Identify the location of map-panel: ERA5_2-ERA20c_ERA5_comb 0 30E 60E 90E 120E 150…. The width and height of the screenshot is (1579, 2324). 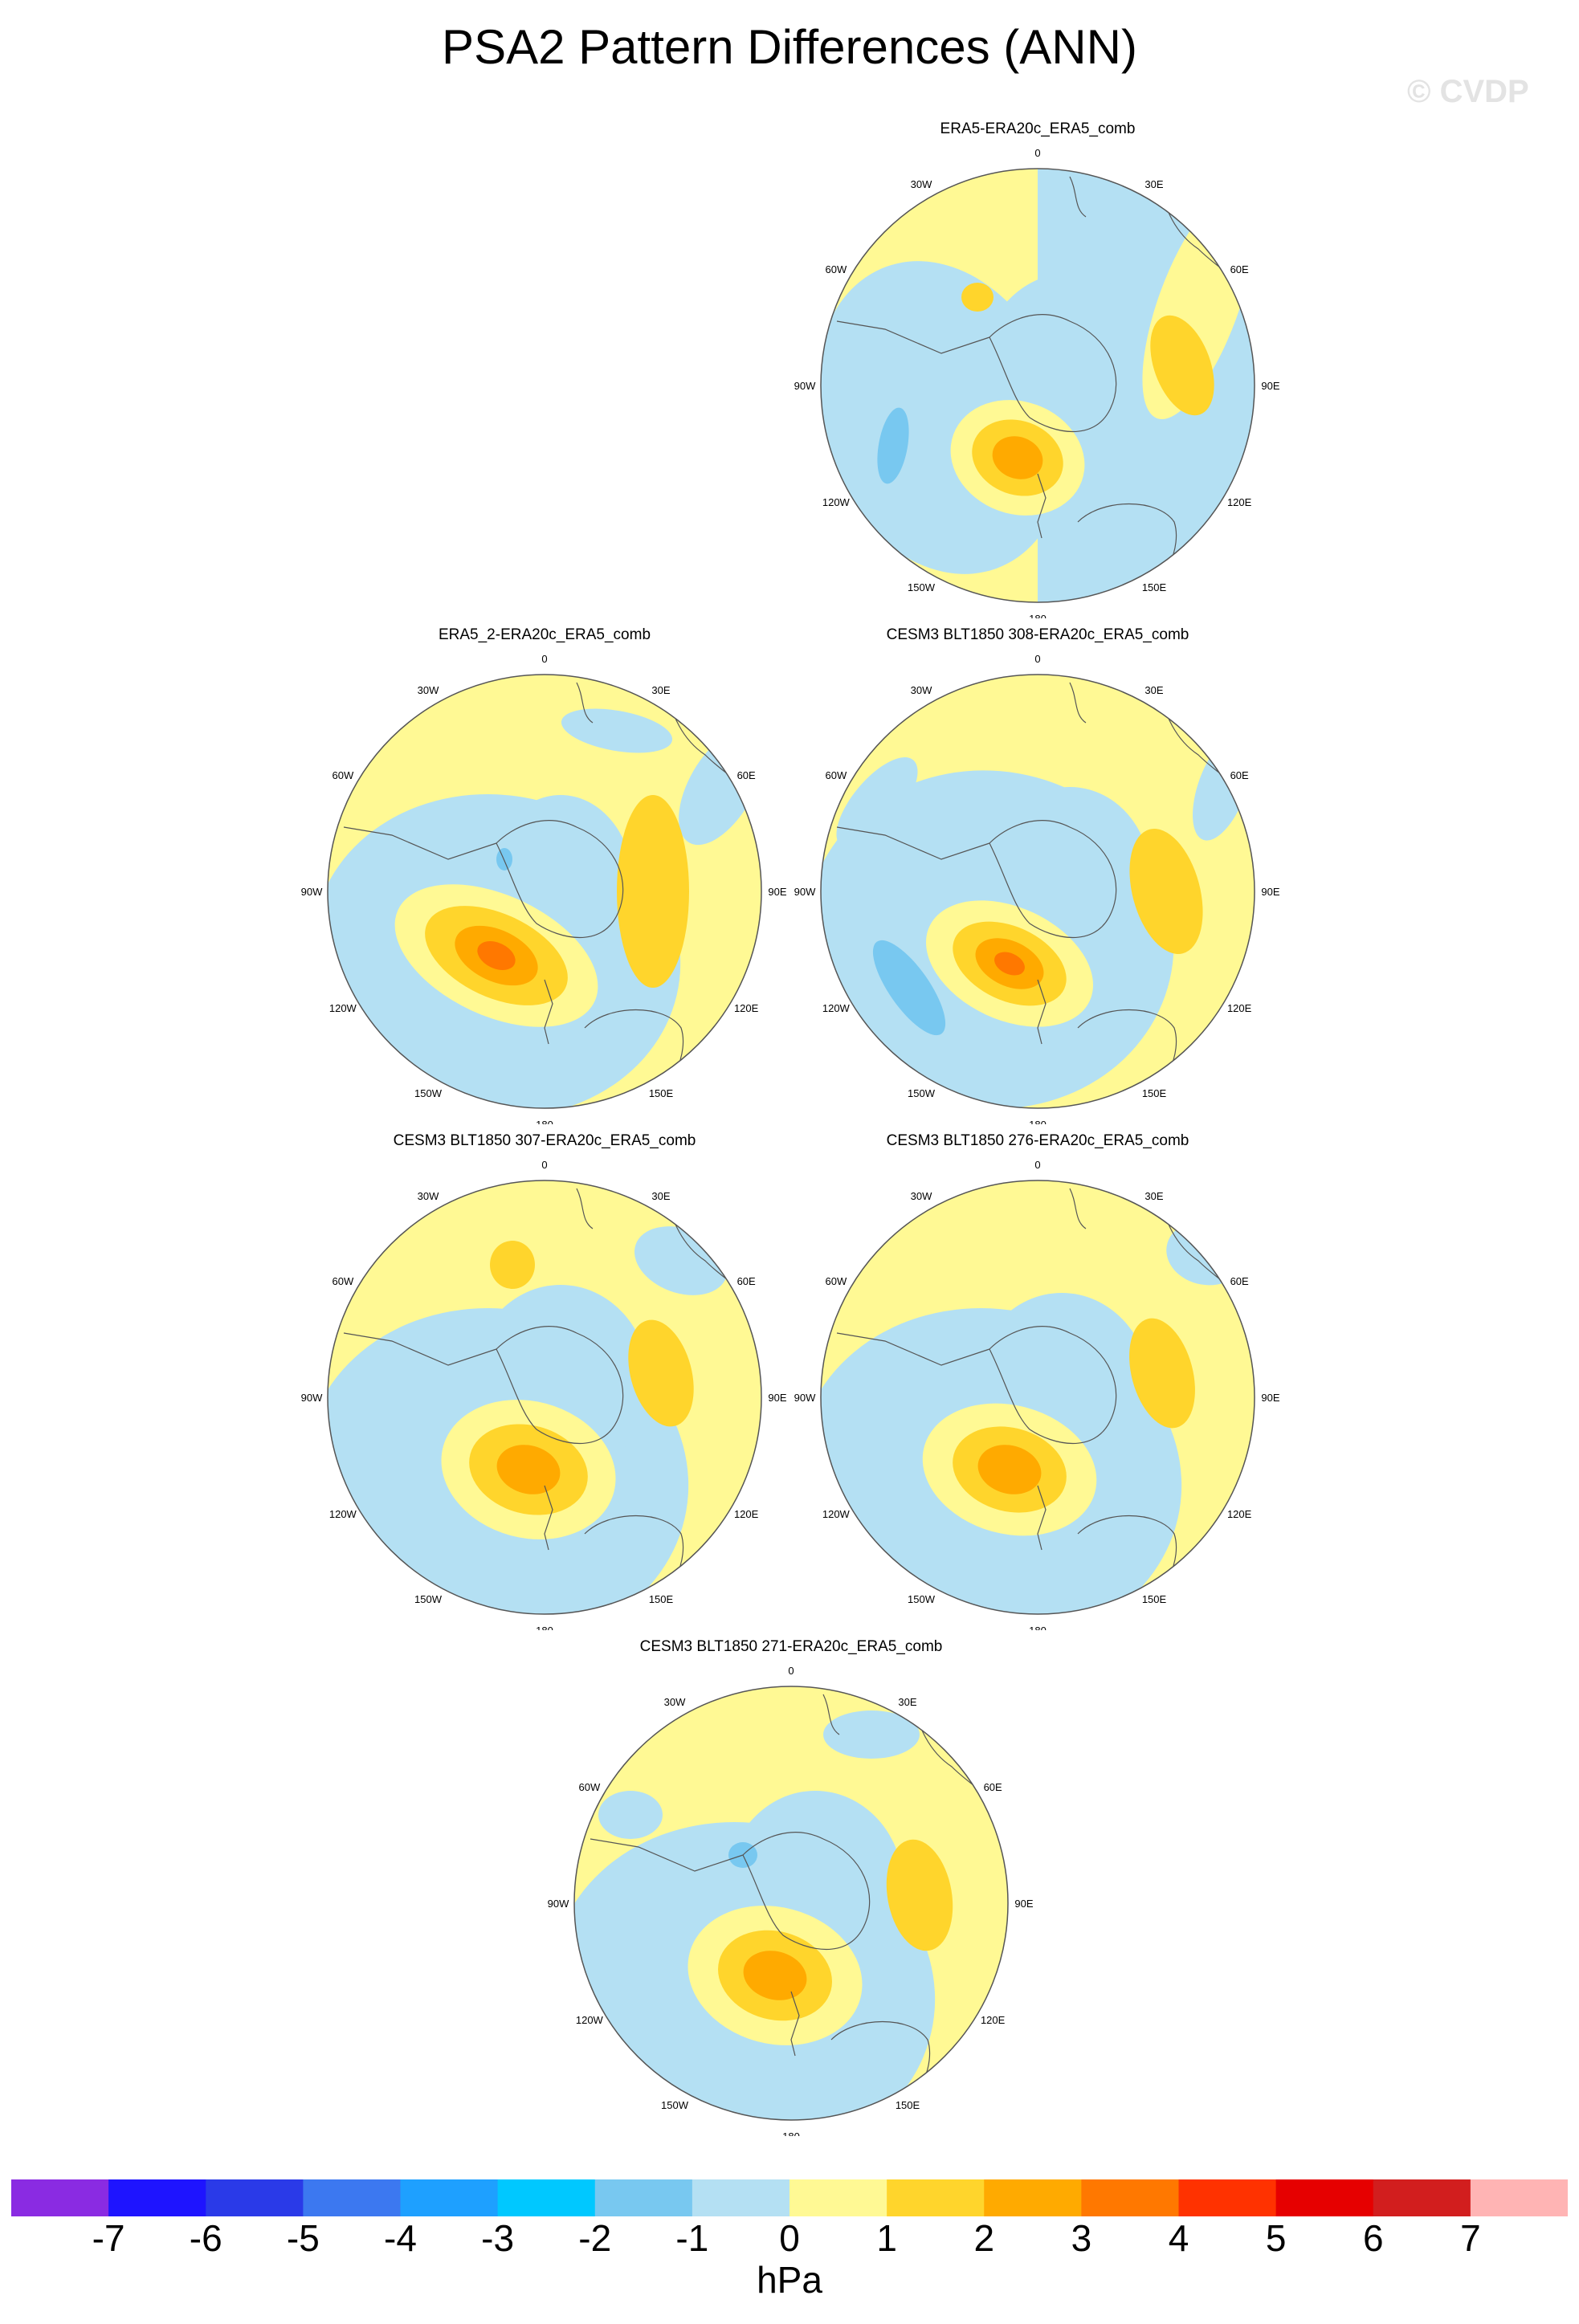
(545, 875).